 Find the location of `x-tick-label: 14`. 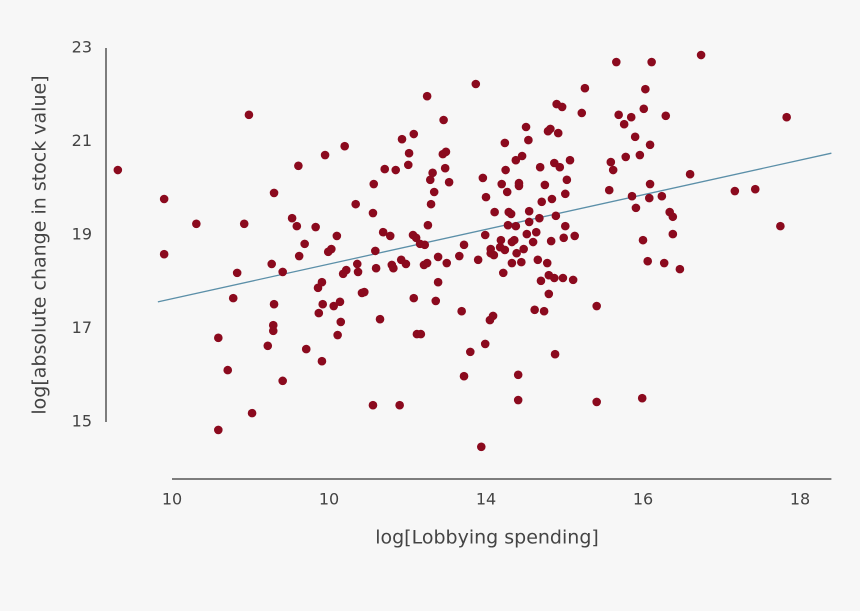

x-tick-label: 14 is located at coordinates (486, 499).